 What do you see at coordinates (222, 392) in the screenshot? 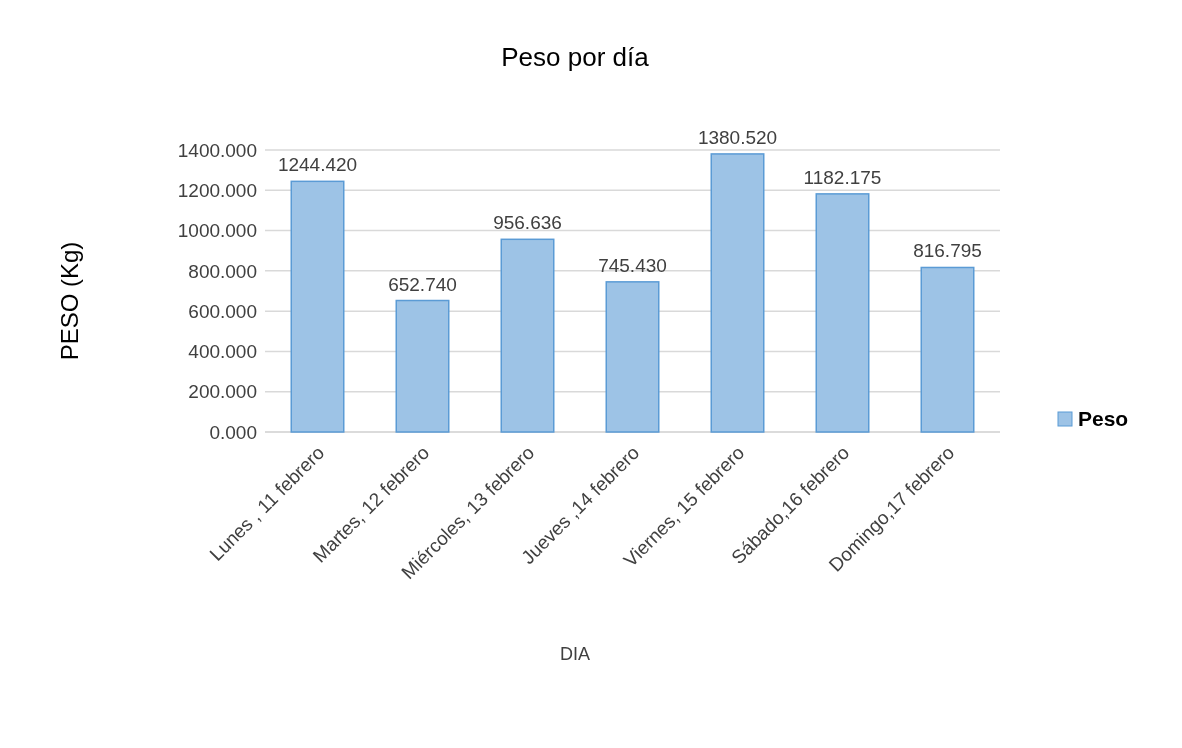
I see `y-tick-label: 200.000` at bounding box center [222, 392].